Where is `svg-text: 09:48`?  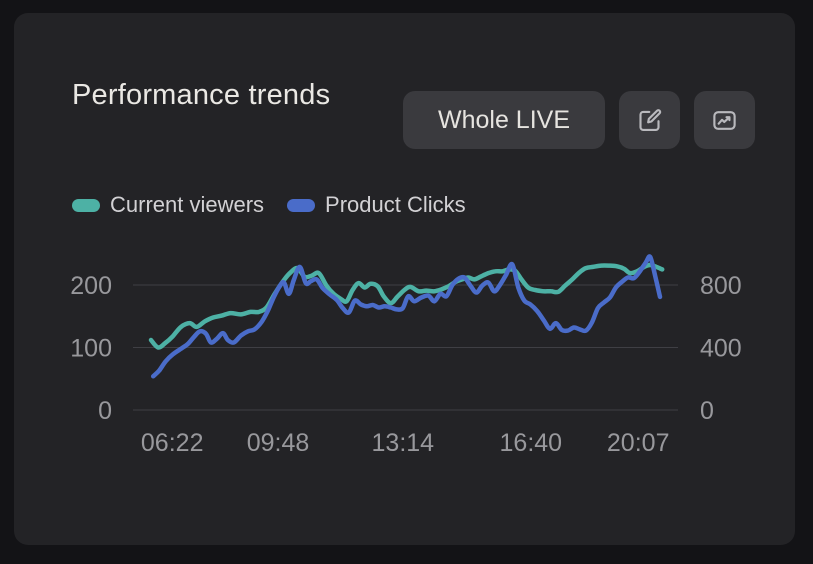
svg-text: 09:48 is located at coordinates (278, 443).